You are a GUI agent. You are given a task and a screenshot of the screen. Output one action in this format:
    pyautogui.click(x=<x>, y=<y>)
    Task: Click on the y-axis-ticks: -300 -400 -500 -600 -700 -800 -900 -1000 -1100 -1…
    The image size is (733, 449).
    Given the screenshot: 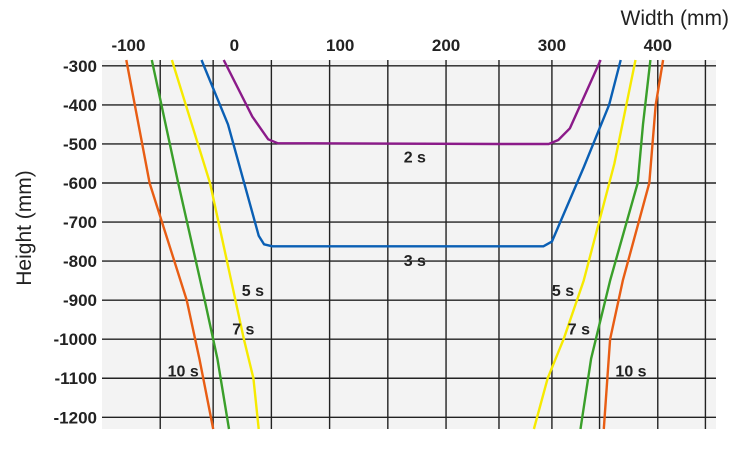 What is the action you would take?
    pyautogui.click(x=75, y=242)
    